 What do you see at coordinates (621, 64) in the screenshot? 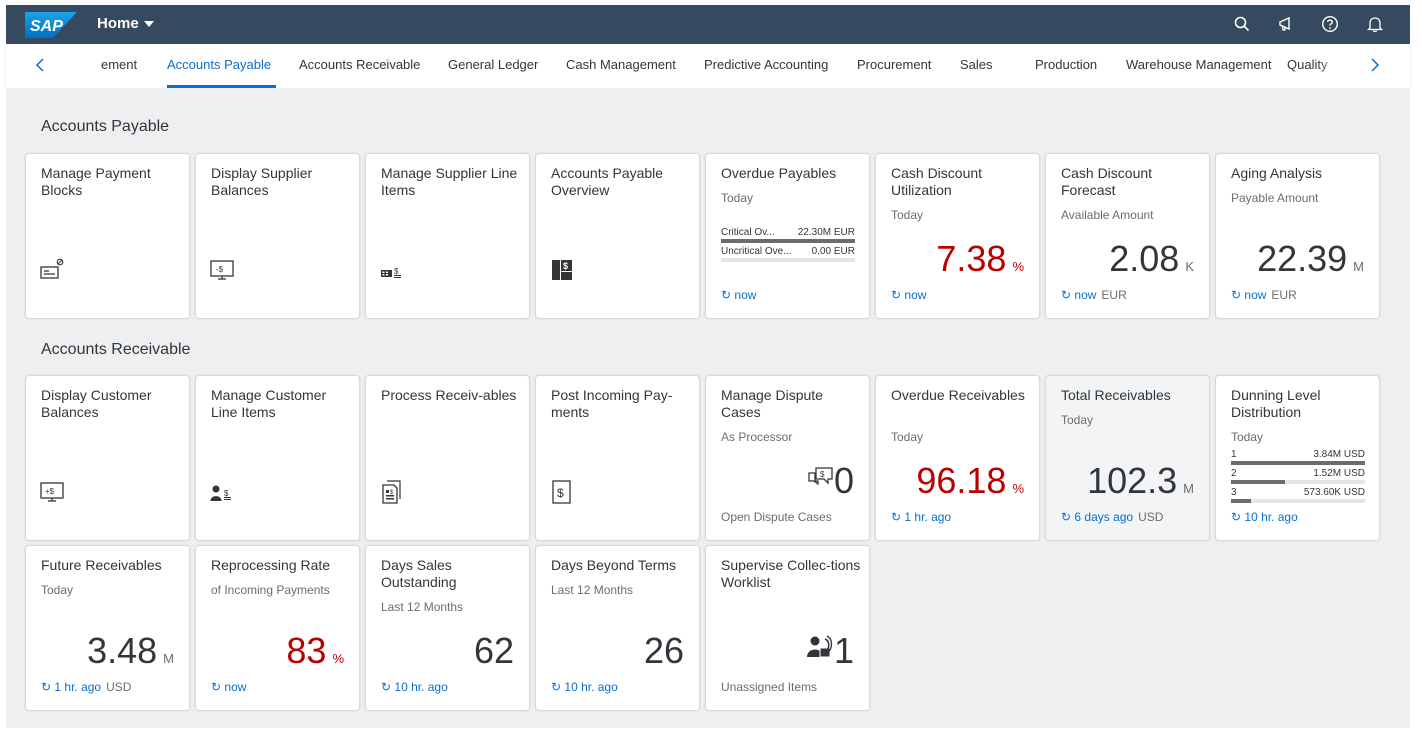
I see `tab-cash-management: Cash Management` at bounding box center [621, 64].